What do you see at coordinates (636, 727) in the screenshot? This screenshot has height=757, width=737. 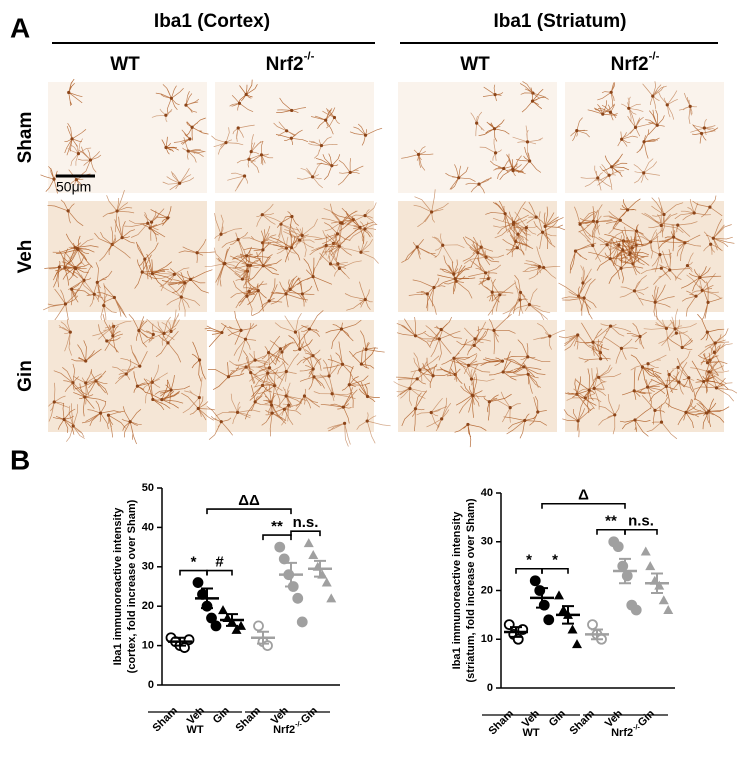 I see `group-label-sup: -/-` at bounding box center [636, 727].